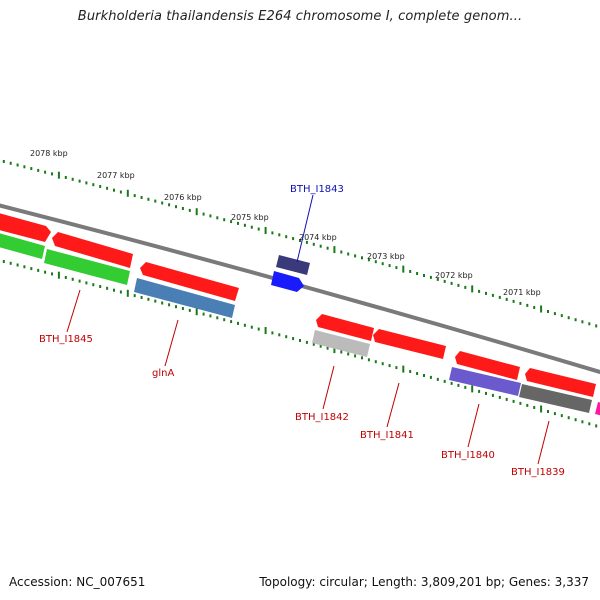 Image resolution: width=600 pixels, height=600 pixels. What do you see at coordinates (341, 343) in the screenshot?
I see `gene-bar-gray` at bounding box center [341, 343].